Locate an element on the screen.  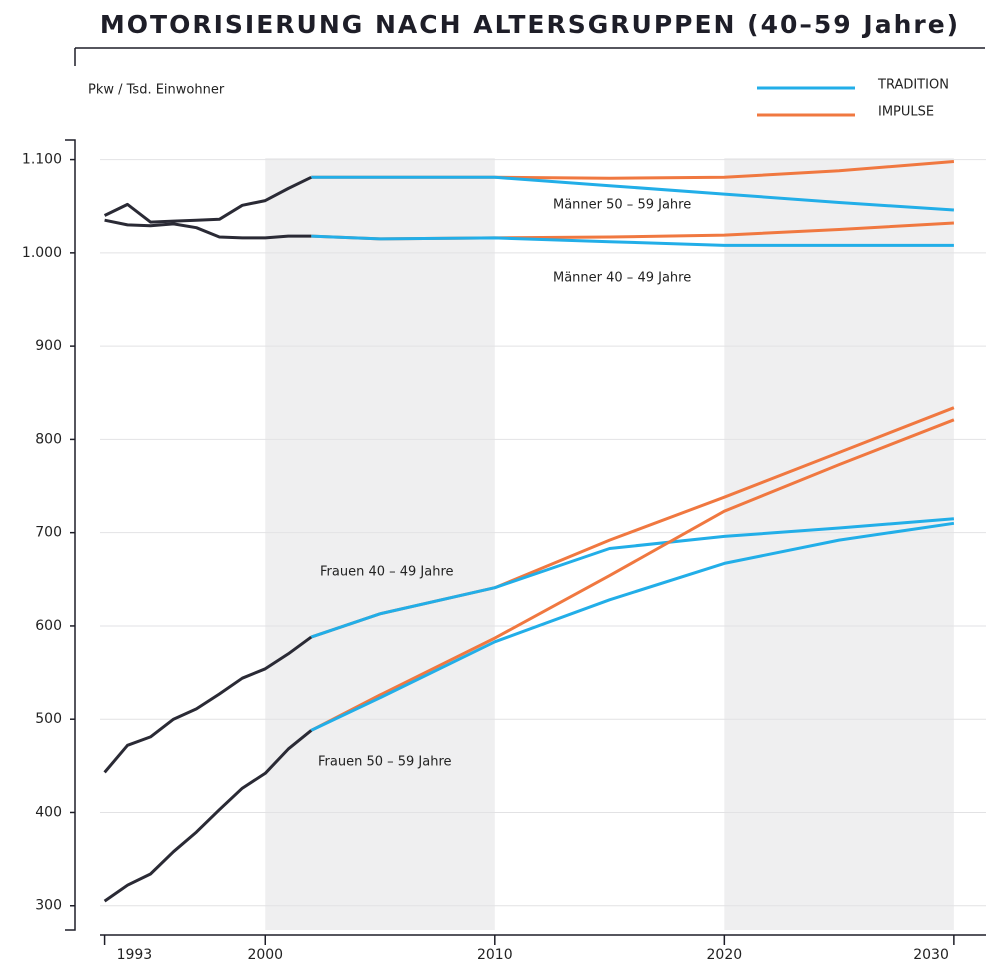
y-tick-label: 700 is located at coordinates (48, 533).